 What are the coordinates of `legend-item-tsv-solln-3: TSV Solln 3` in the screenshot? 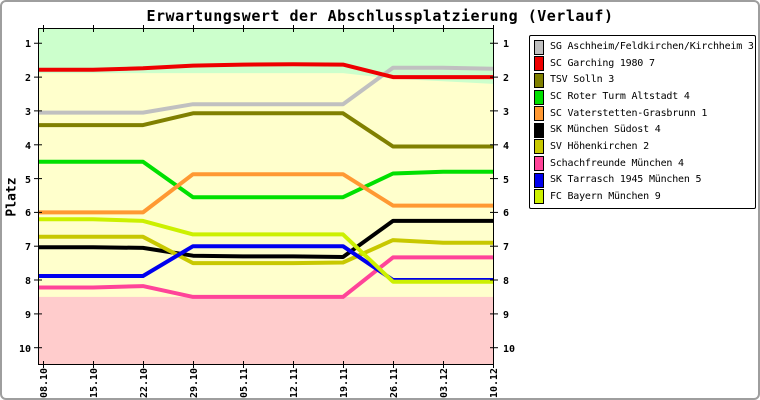 It's located at (643, 80).